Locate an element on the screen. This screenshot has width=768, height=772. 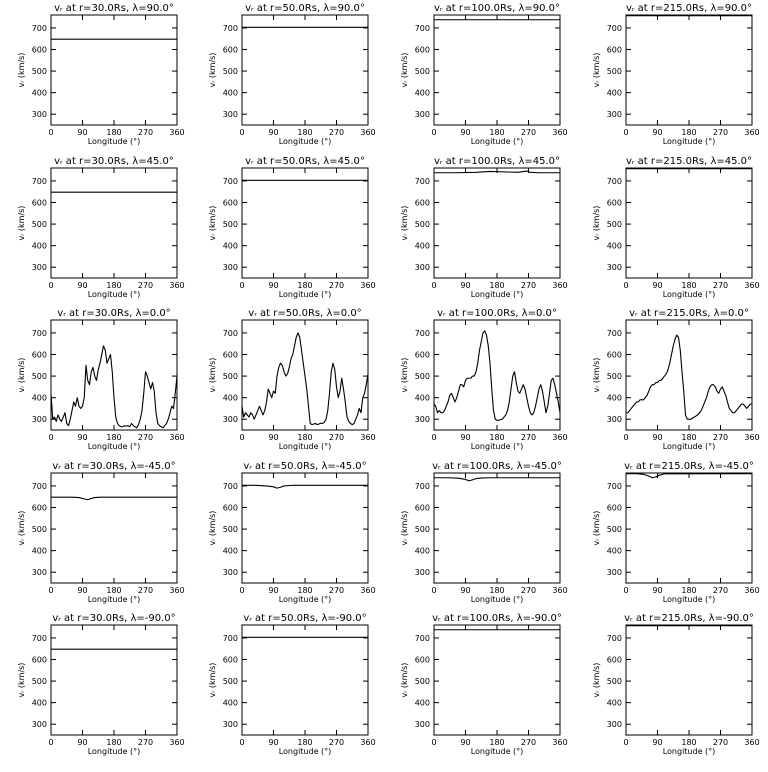
subplot-title: vᵣ at r=100.0Rs, λ=-90.0° is located at coordinates (497, 618).